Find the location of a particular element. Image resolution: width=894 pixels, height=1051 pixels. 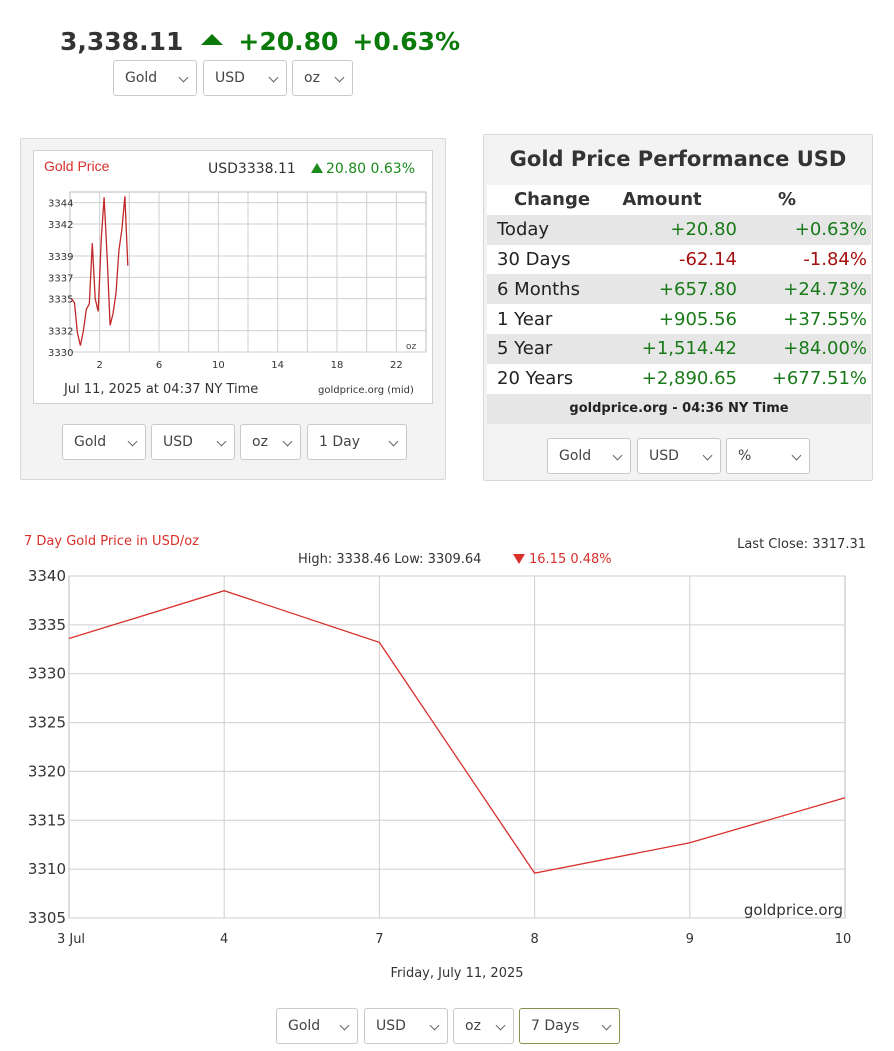

performance-row: Today +20.80 +0.63% is located at coordinates (679, 229).